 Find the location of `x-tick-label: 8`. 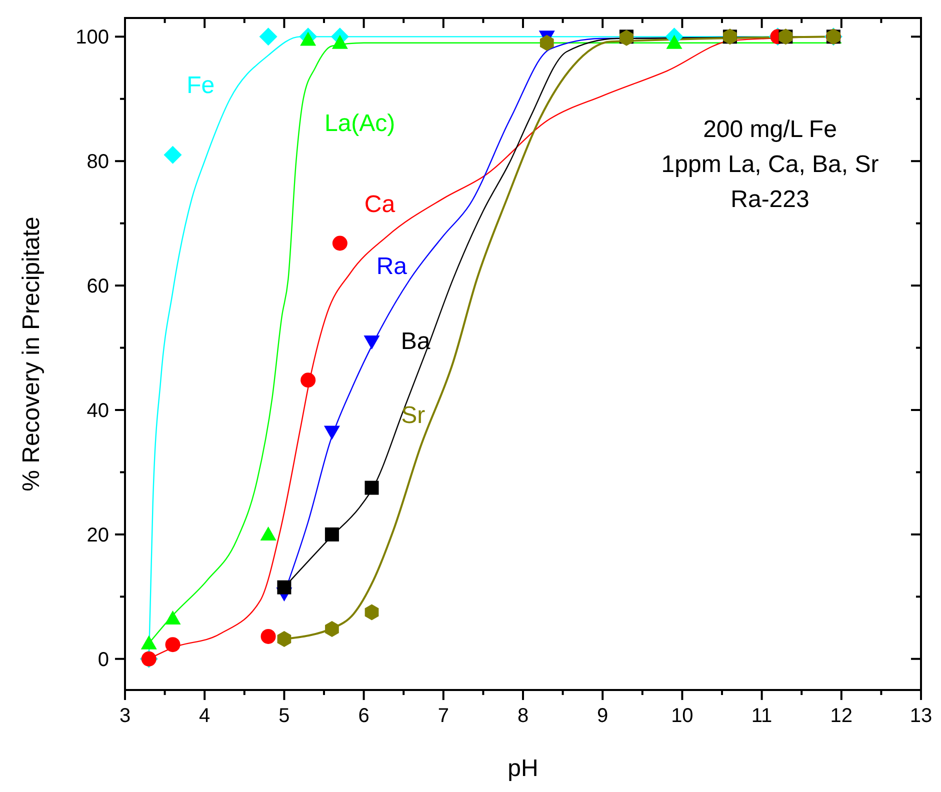

x-tick-label: 8 is located at coordinates (523, 716).